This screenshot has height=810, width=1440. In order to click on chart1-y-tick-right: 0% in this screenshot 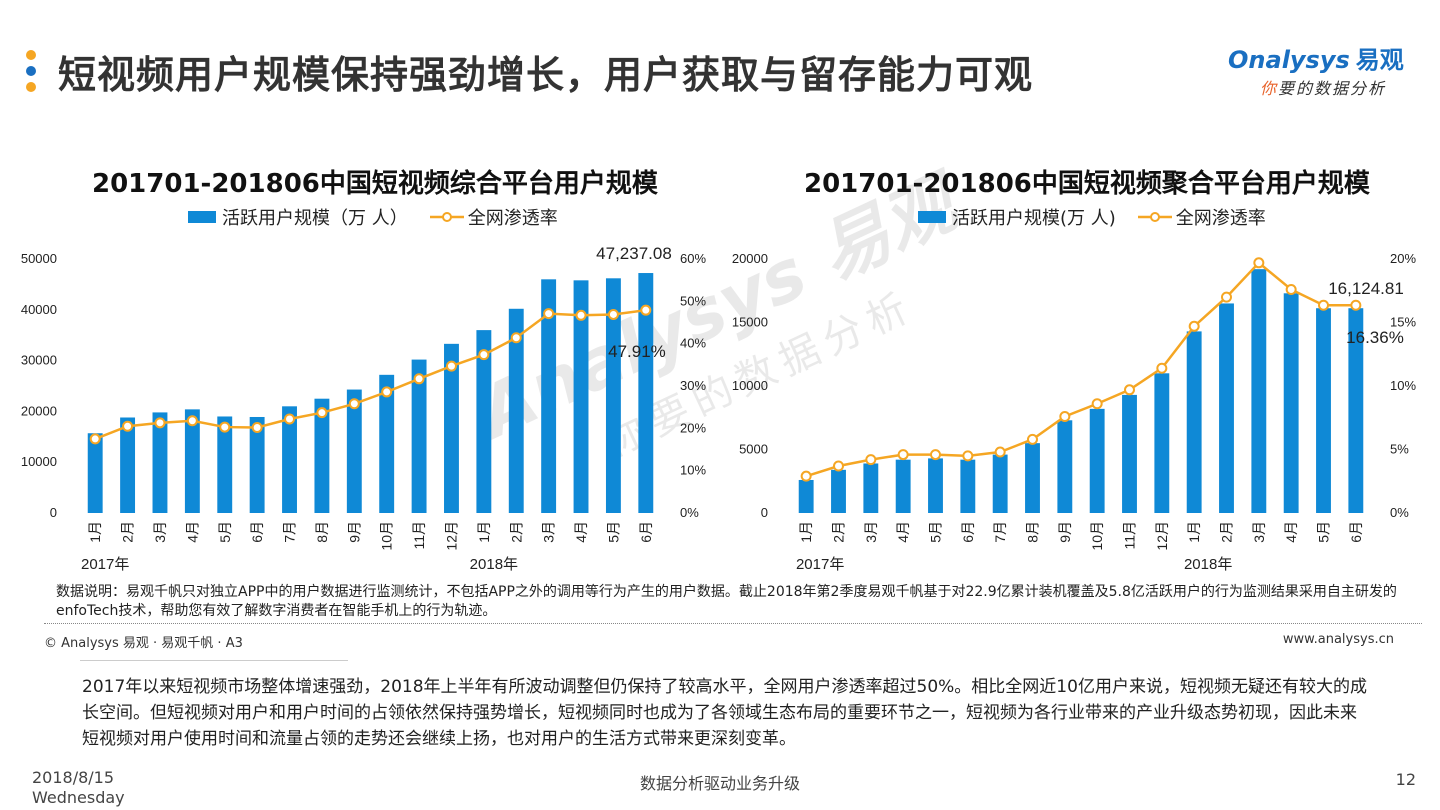, I will do `click(689, 512)`.